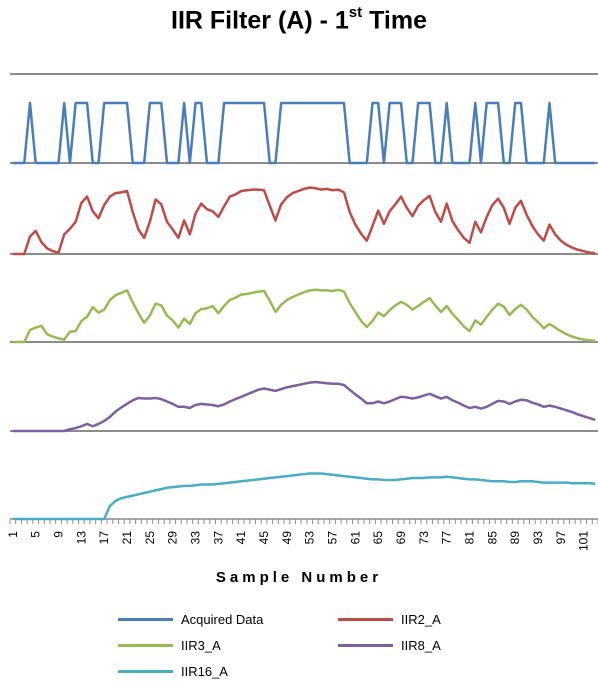  What do you see at coordinates (222, 619) in the screenshot?
I see `legend-label: Acquired Data` at bounding box center [222, 619].